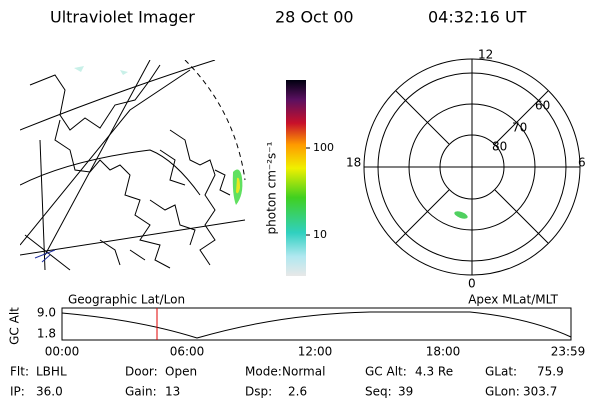 The width and height of the screenshot is (600, 400). What do you see at coordinates (477, 17) in the screenshot?
I see `time: 04:32:16 UT` at bounding box center [477, 17].